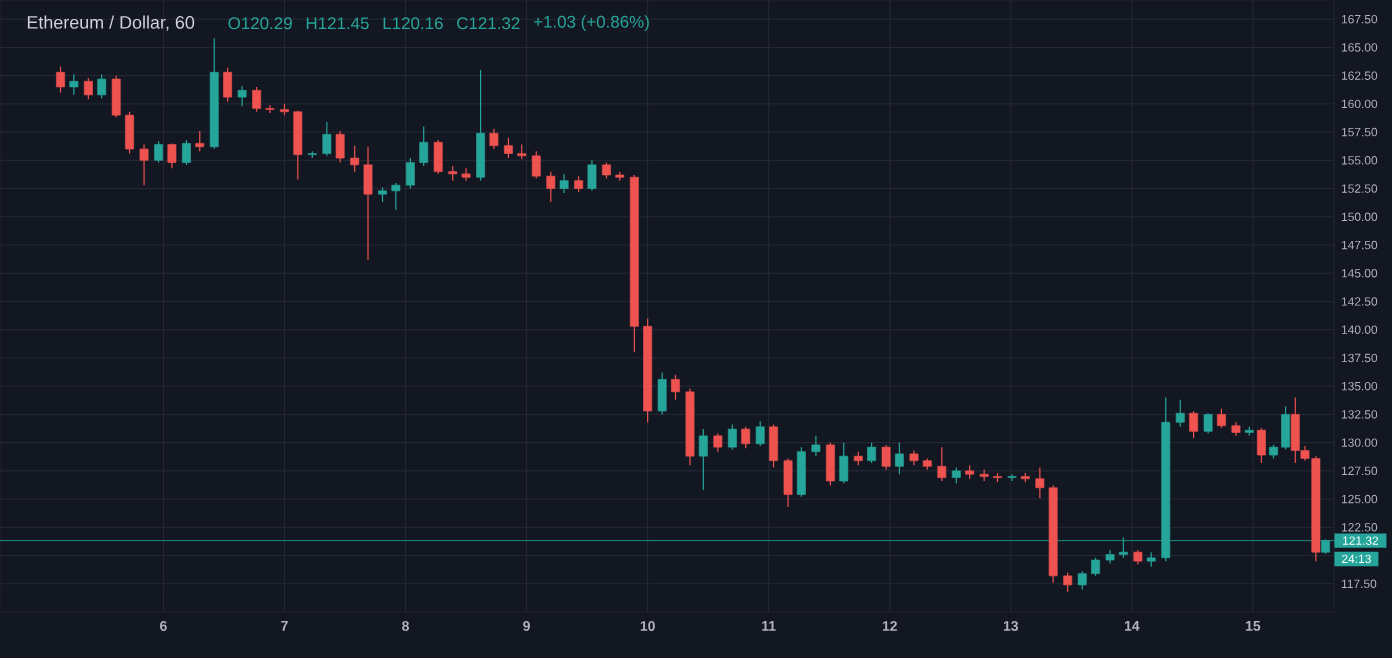 This screenshot has width=1392, height=658. I want to click on annotation: +1.03 (+0.86%), so click(591, 23).